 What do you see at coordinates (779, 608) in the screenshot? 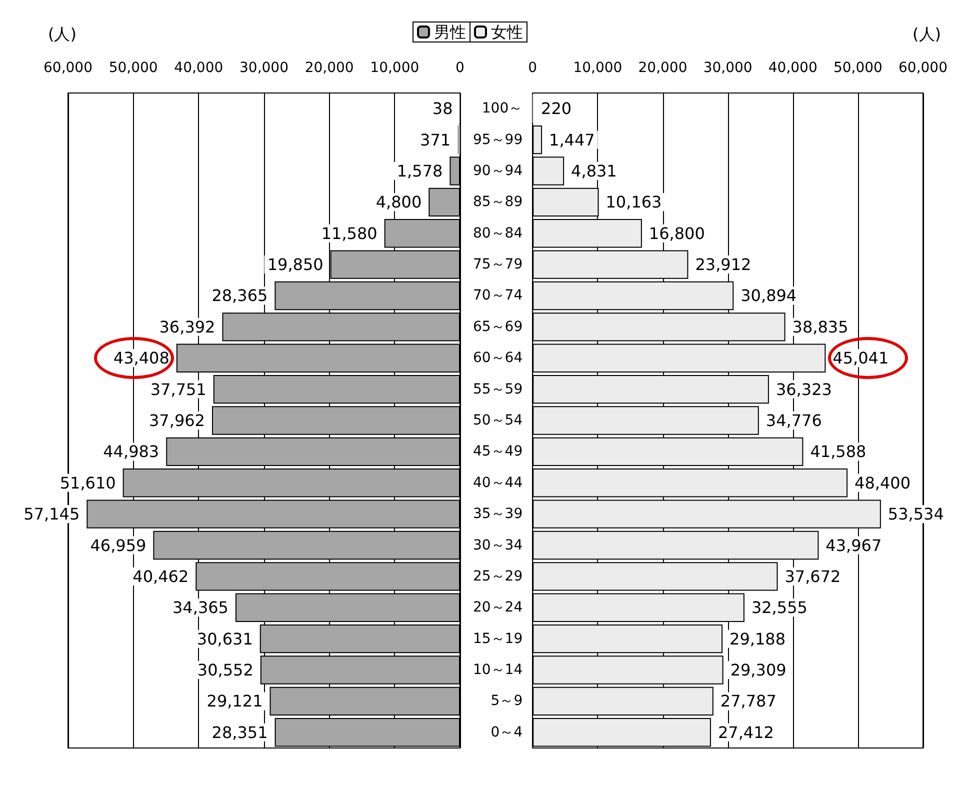
I see `data-label: 32,555` at bounding box center [779, 608].